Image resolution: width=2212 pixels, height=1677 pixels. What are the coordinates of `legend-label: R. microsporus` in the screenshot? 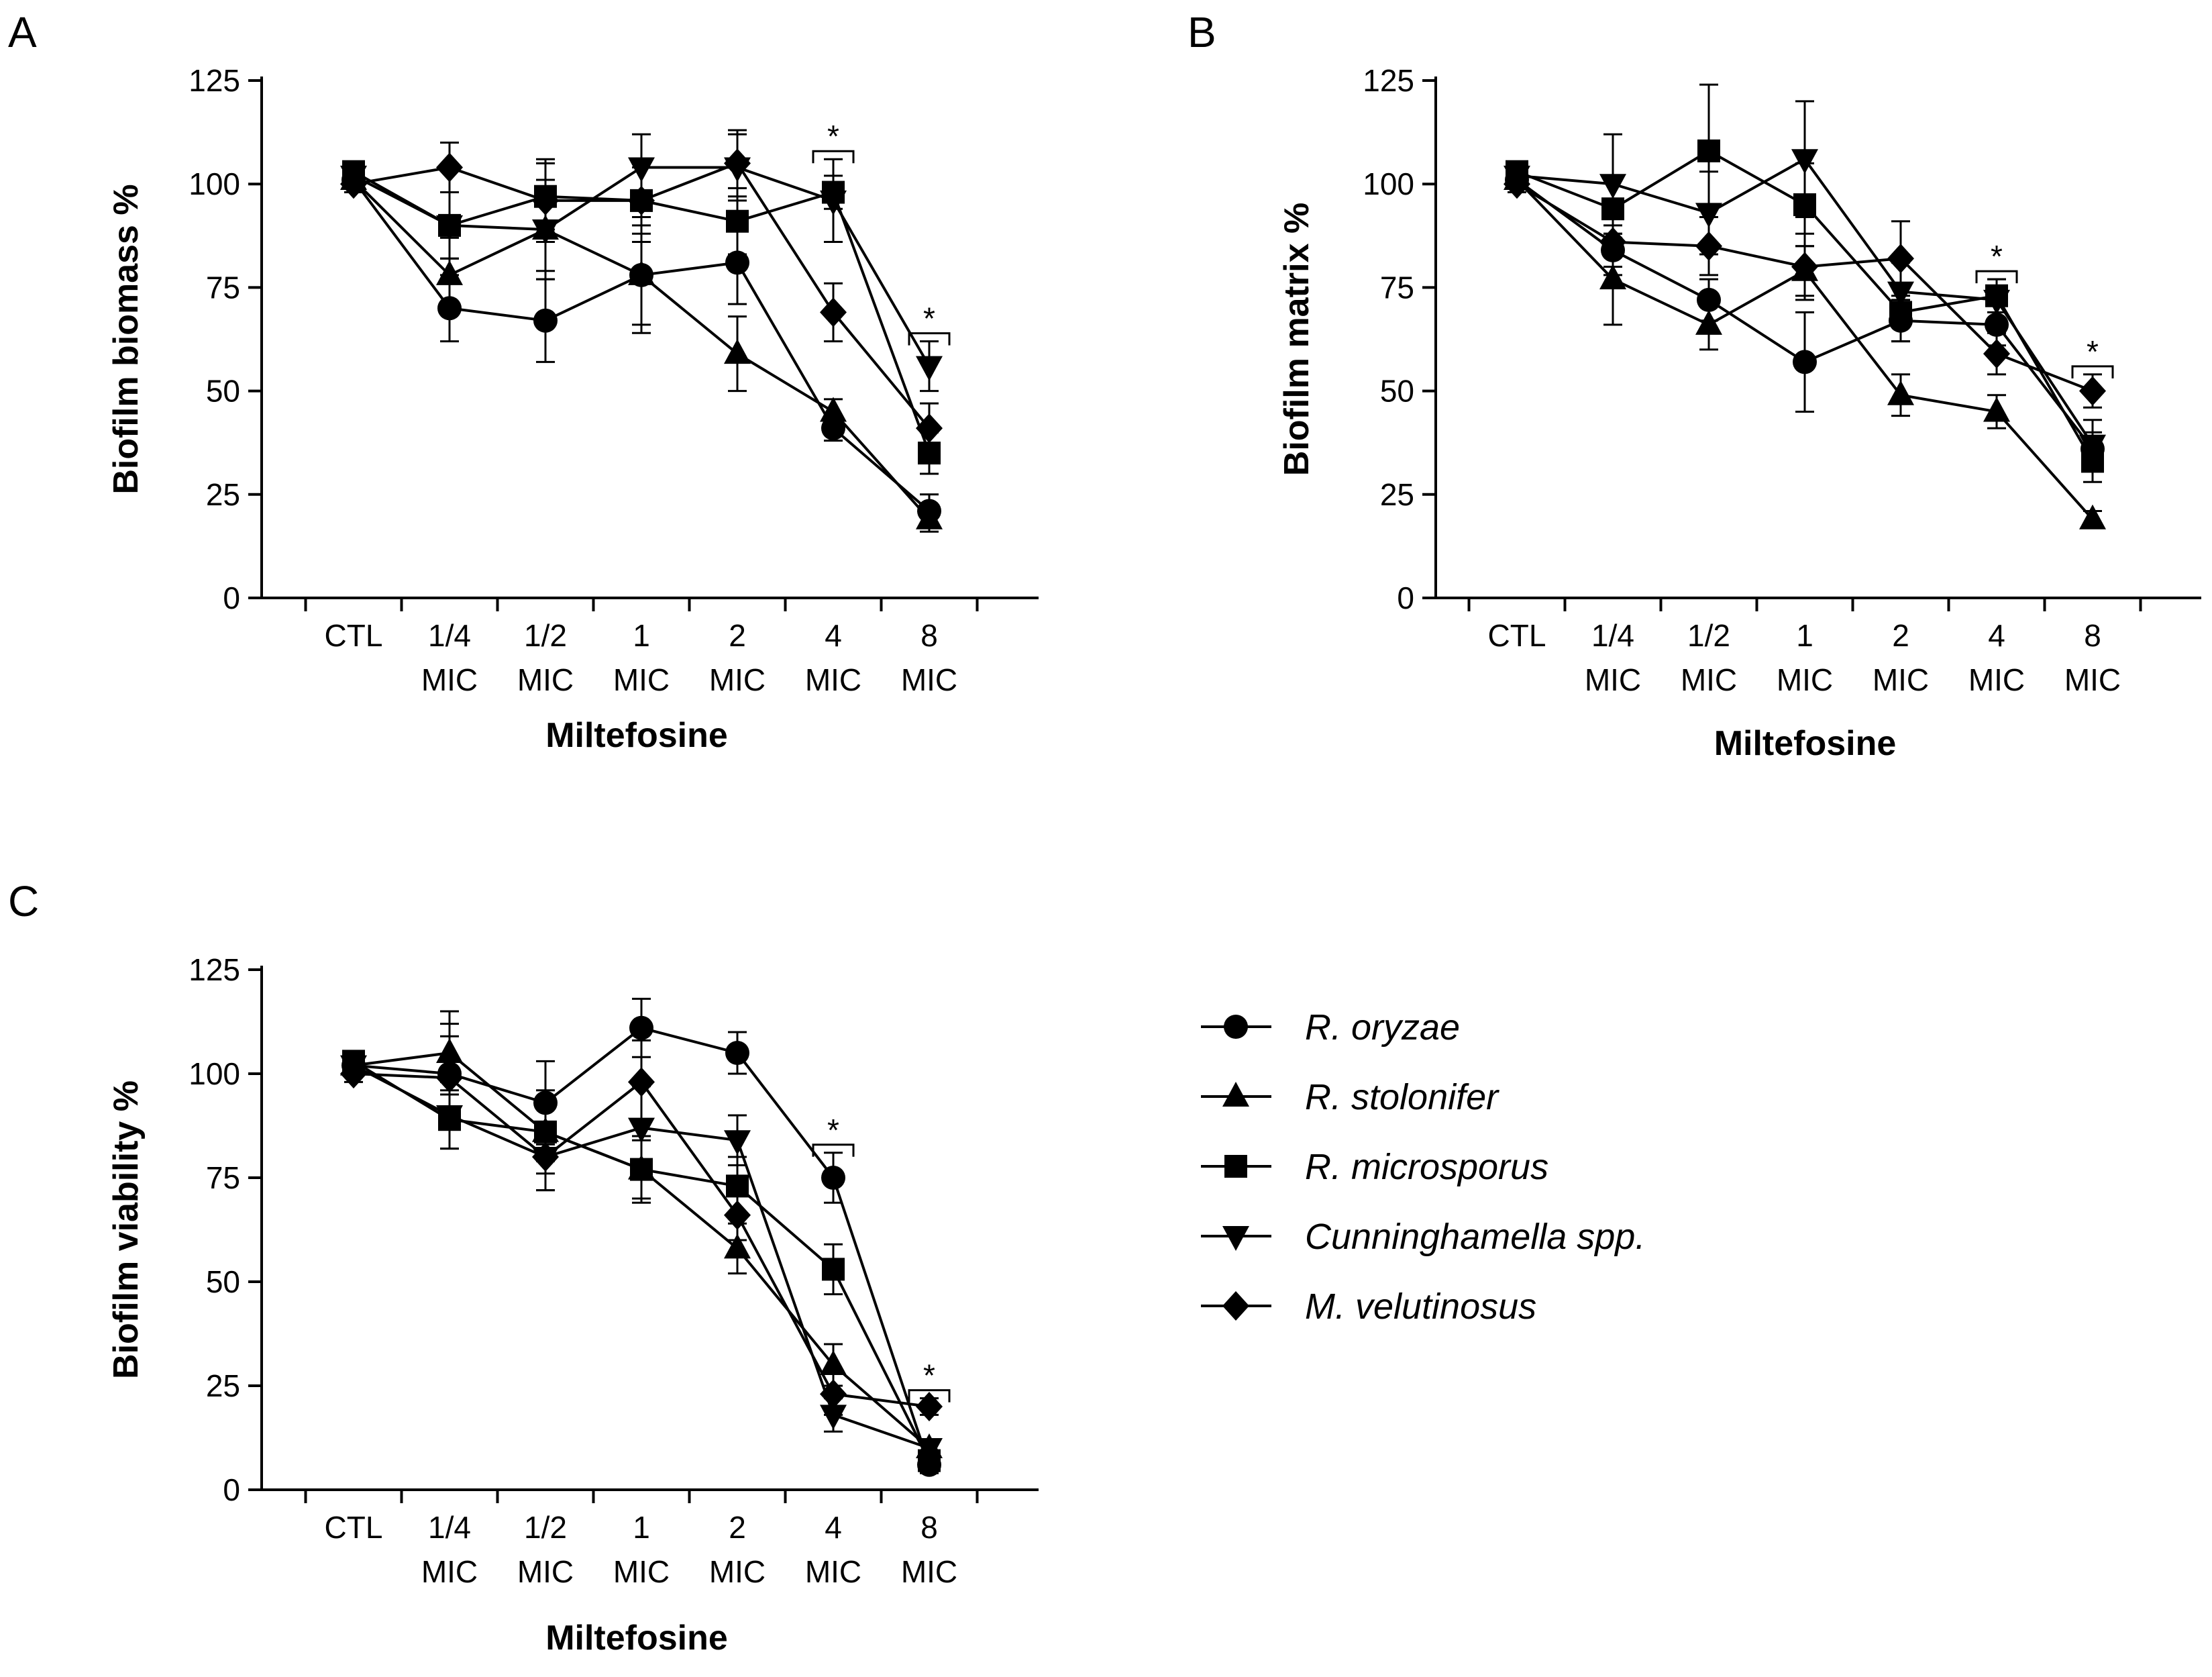 It's located at (1426, 1167).